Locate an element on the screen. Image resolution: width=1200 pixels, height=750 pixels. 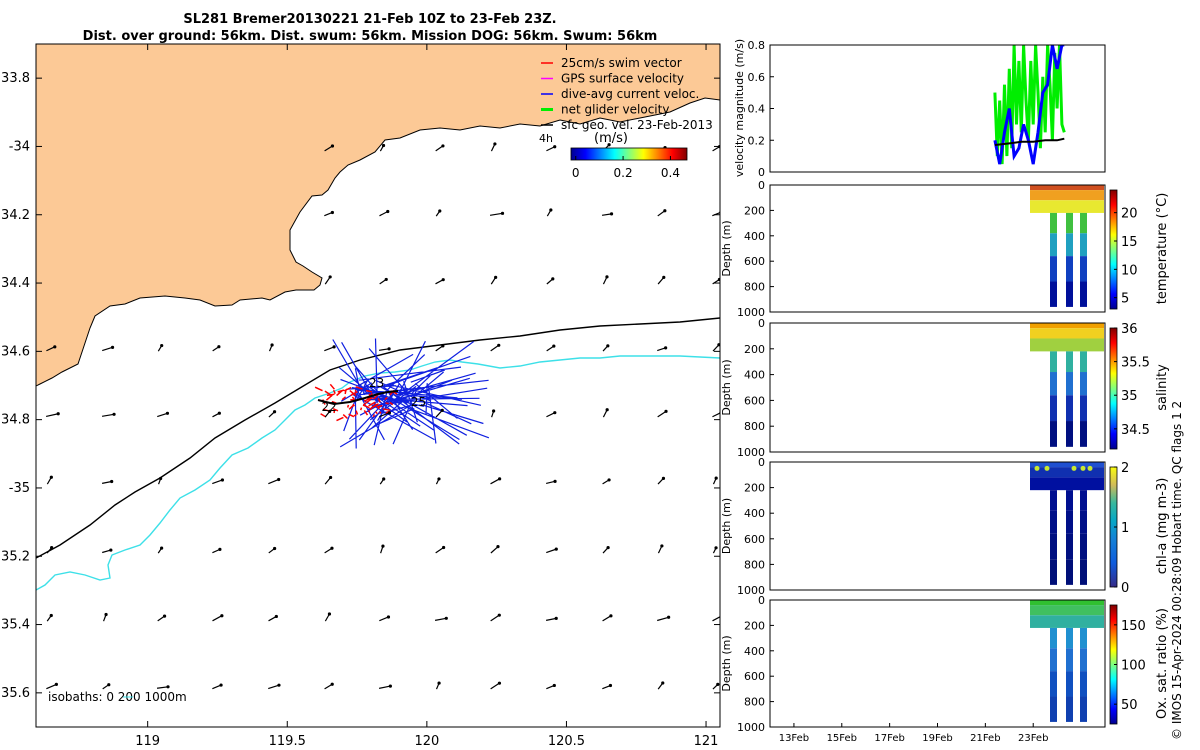
colorbar-tick-label: 0.4 is located at coordinates (670, 173).